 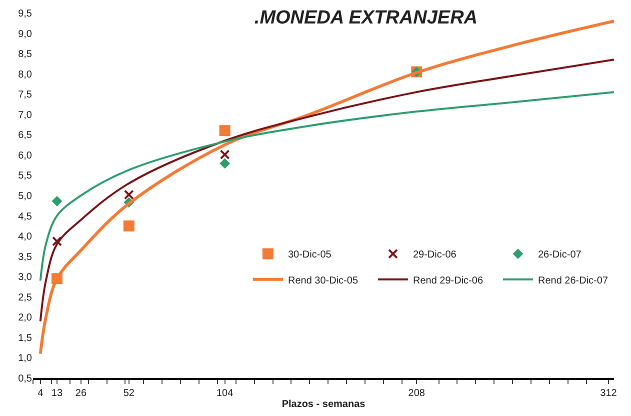 I want to click on chart-title: .MONEDA EXTRANJERA, so click(x=366, y=18).